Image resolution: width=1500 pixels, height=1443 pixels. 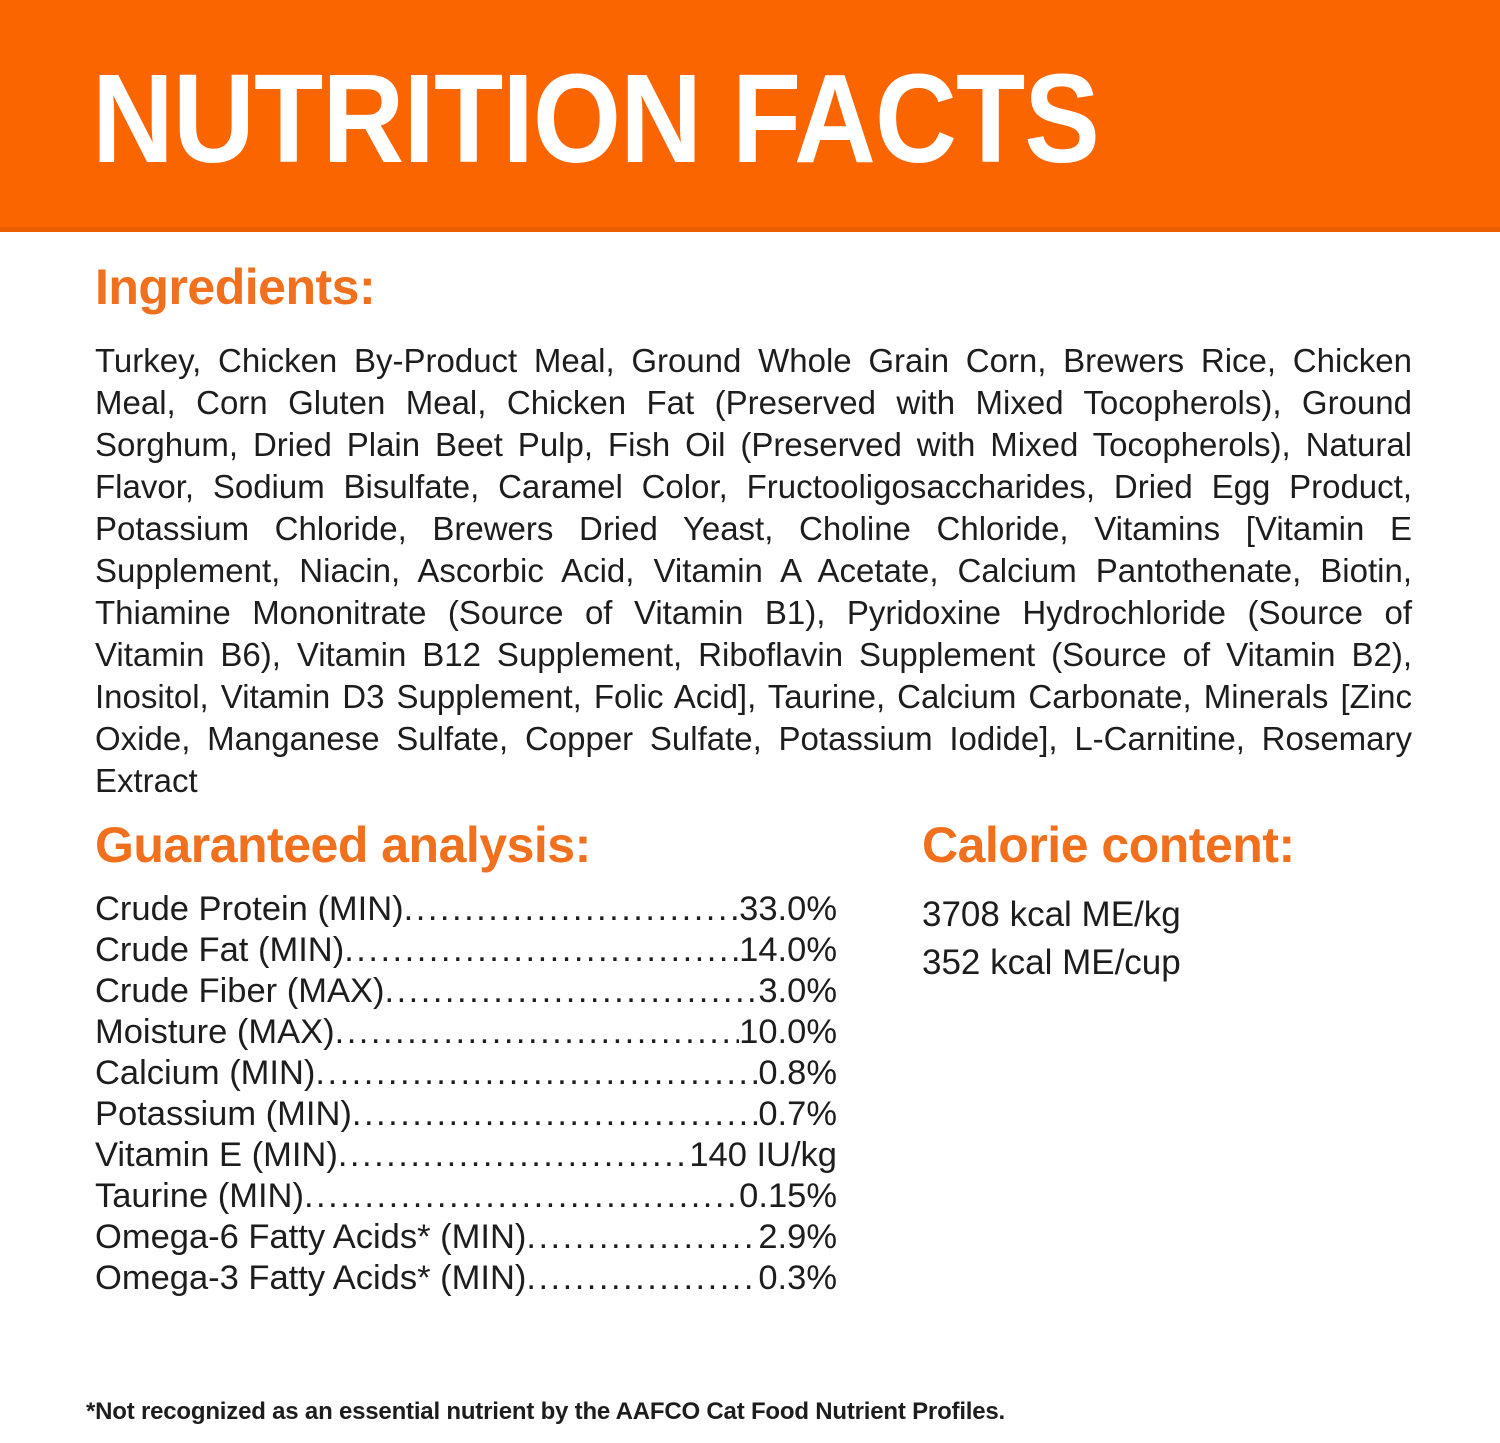 What do you see at coordinates (797, 991) in the screenshot?
I see `analysis-value: 3.0%` at bounding box center [797, 991].